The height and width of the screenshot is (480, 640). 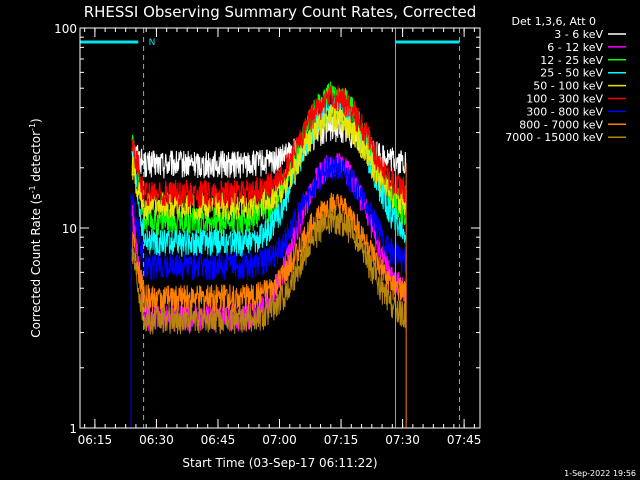 I want to click on footer-timestamp: 1-Sep-2022 19:56, so click(x=600, y=473).